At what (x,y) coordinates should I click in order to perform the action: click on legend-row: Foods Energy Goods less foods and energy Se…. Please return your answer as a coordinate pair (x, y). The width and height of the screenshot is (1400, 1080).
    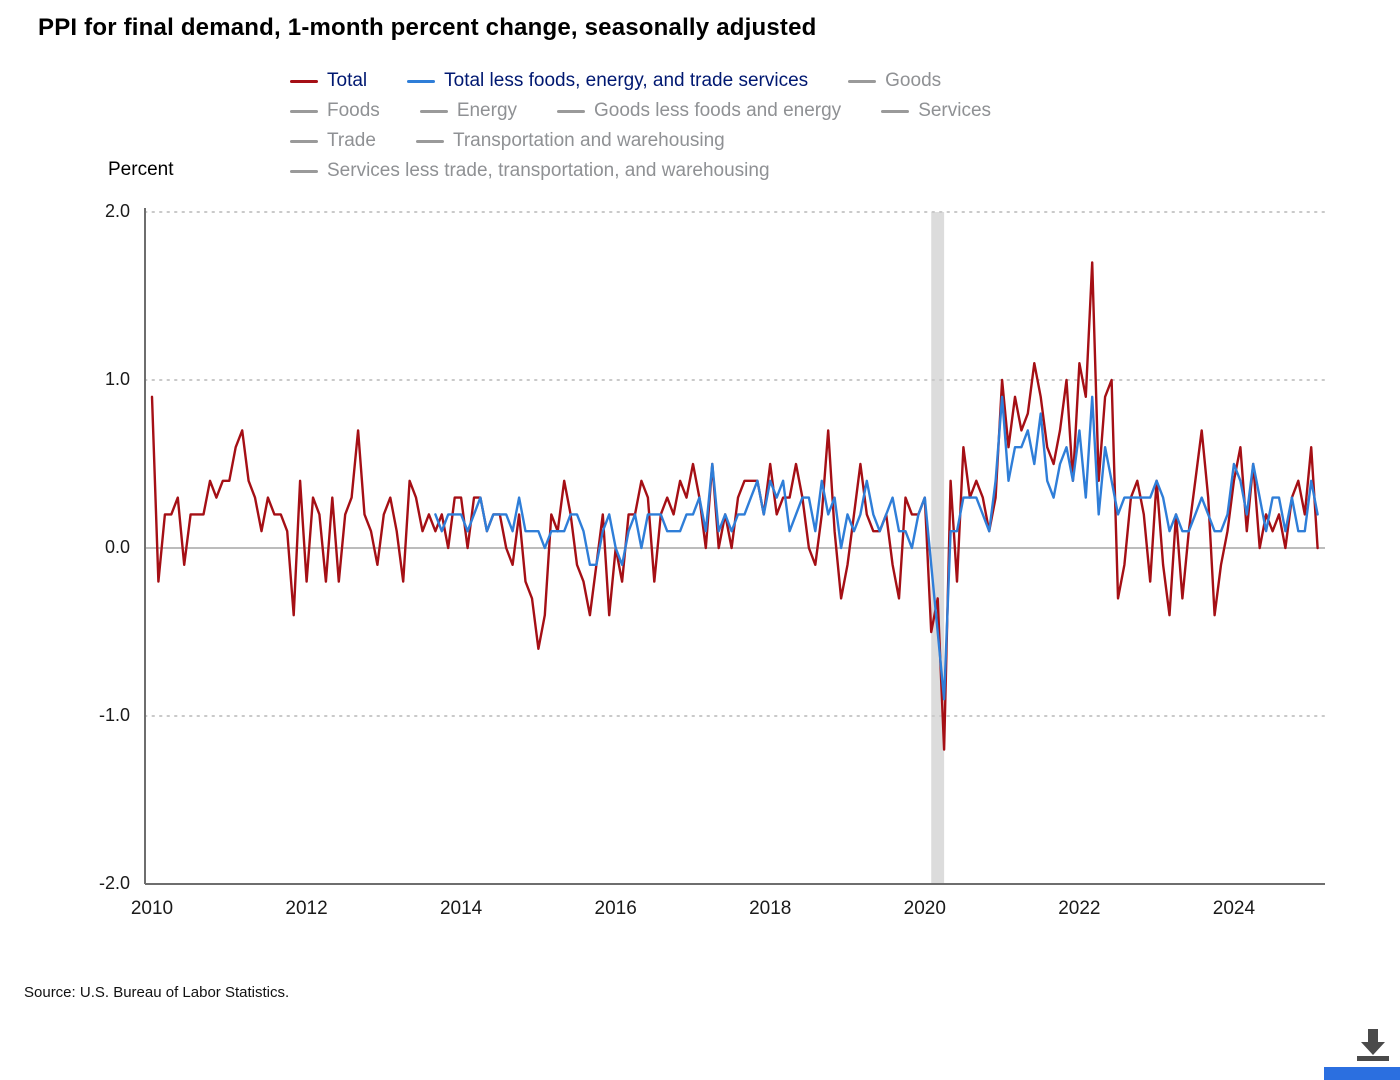
    Looking at the image, I should click on (640, 111).